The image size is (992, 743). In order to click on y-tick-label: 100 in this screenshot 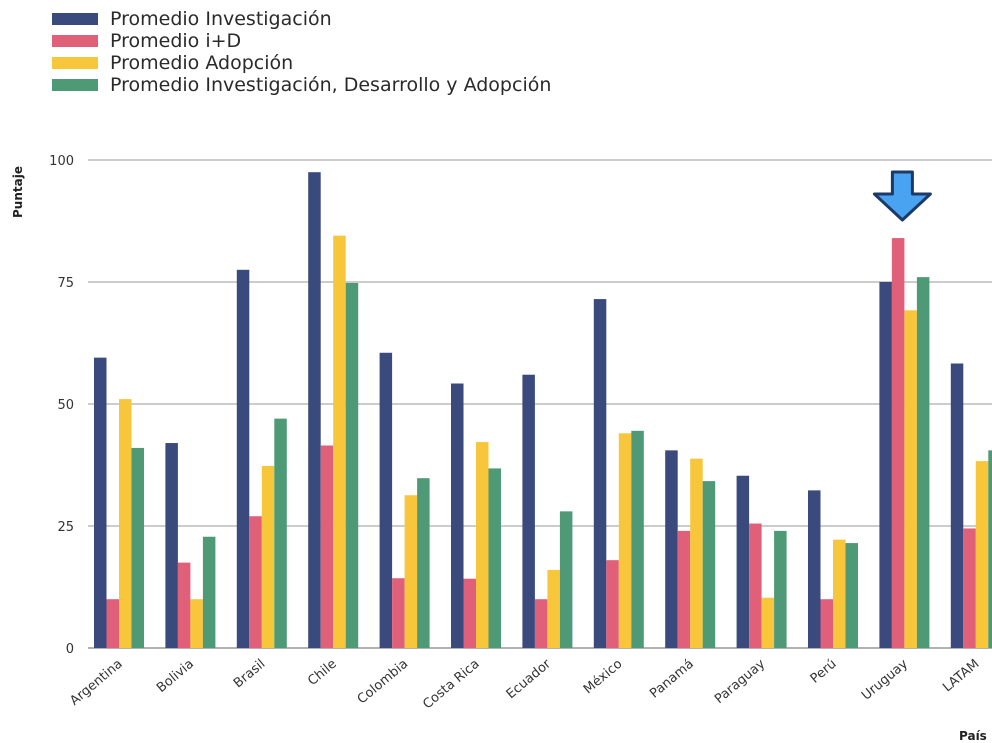, I will do `click(61, 161)`.